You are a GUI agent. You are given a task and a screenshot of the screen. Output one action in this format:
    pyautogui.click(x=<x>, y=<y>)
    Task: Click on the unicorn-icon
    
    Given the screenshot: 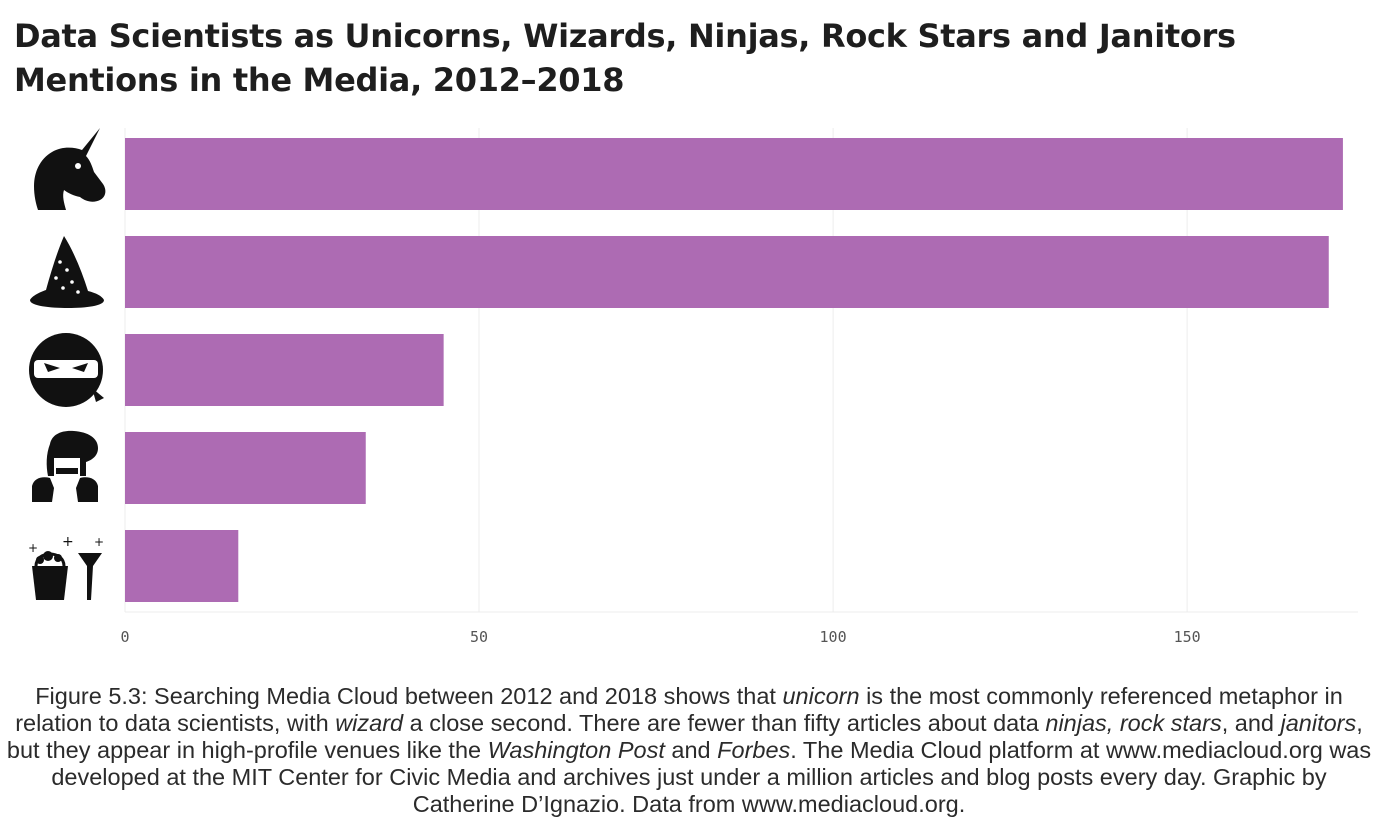 What is the action you would take?
    pyautogui.click(x=70, y=169)
    